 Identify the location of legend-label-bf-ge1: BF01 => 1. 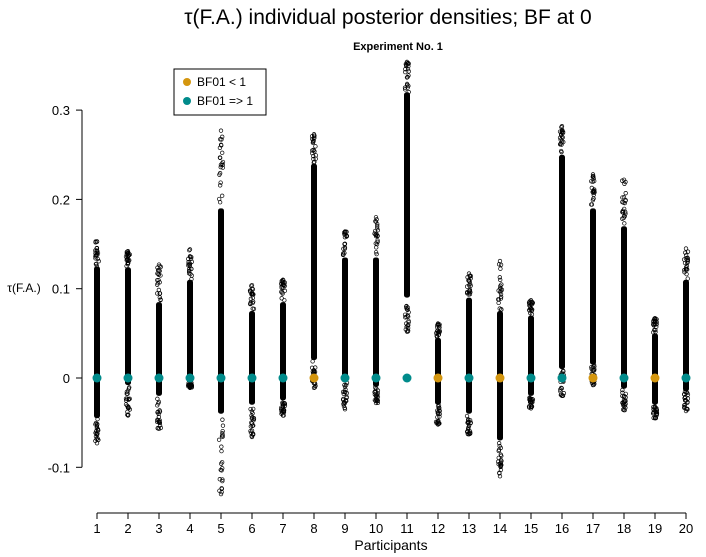
(225, 101).